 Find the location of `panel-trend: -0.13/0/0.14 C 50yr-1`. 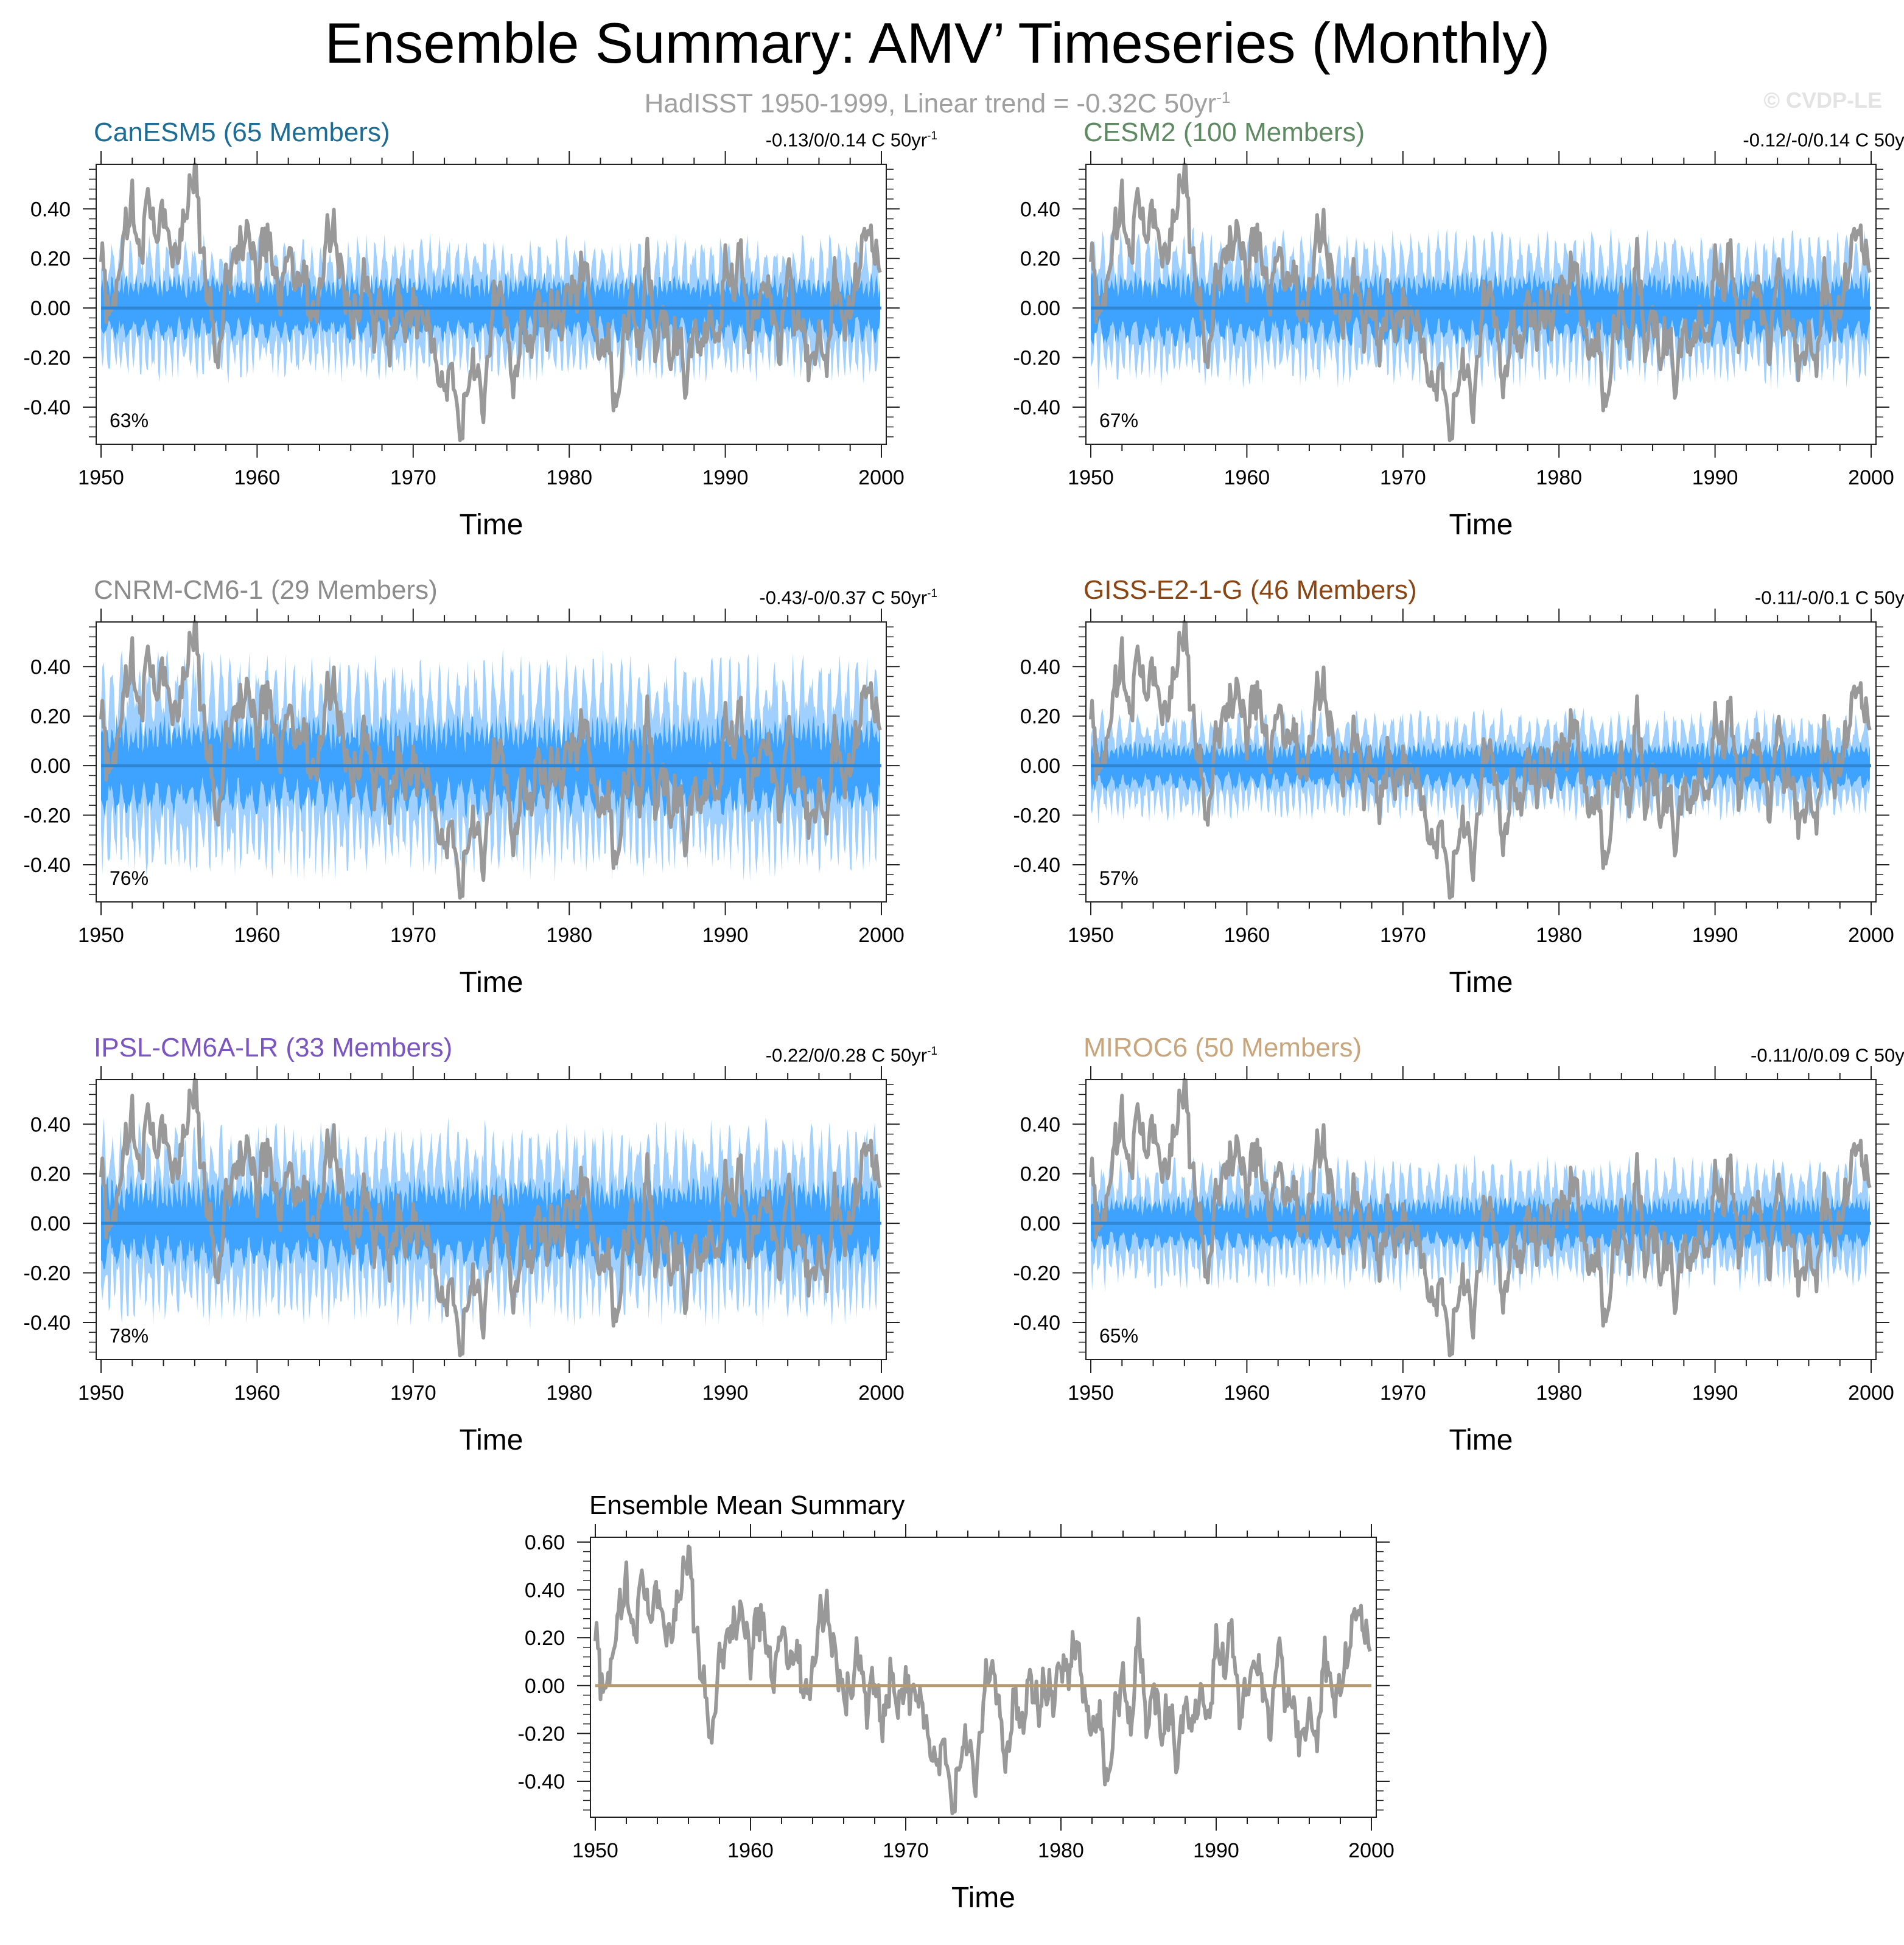

panel-trend: -0.13/0/0.14 C 50yr-1 is located at coordinates (851, 138).